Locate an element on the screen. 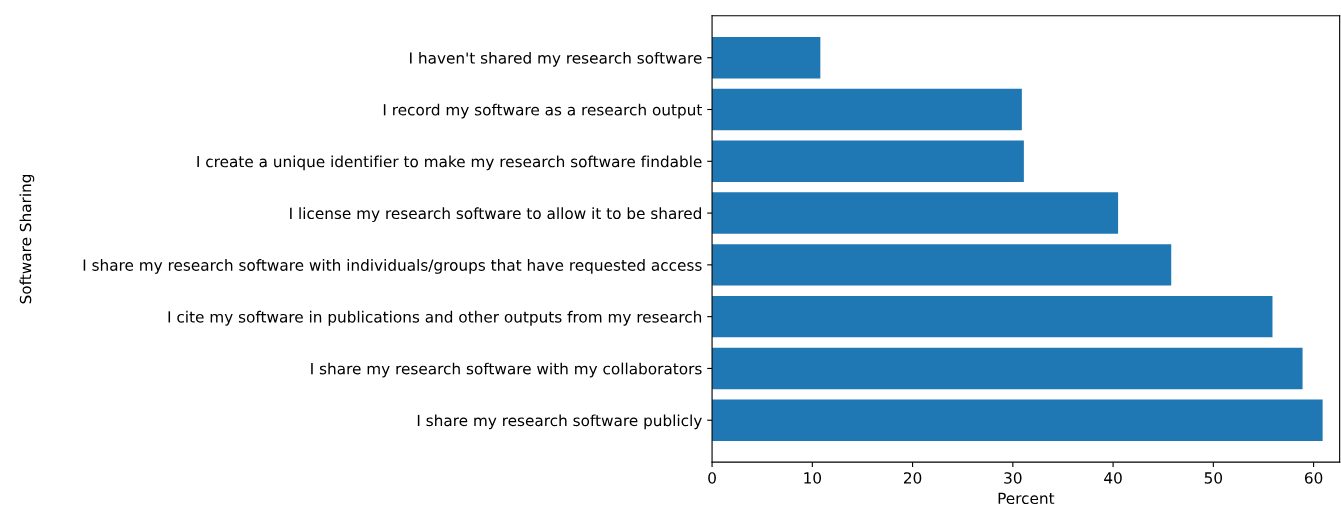  y-tick-label: I cite my software in publications and other outputs from my research is located at coordinates (435, 318).